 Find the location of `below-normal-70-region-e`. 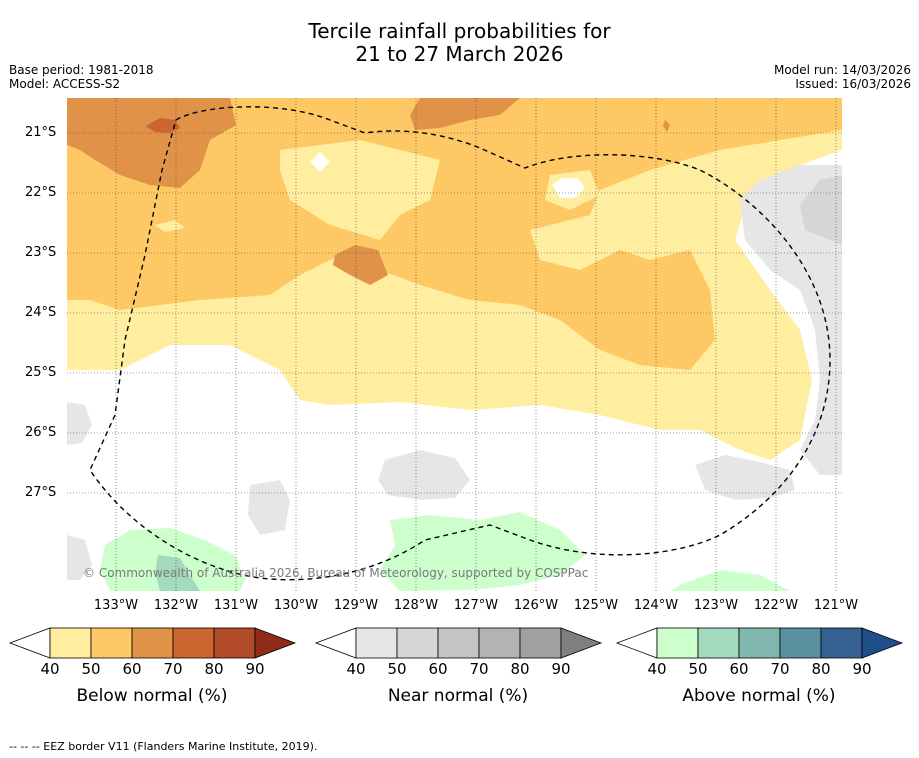

below-normal-70-region-e is located at coordinates (666, 126).